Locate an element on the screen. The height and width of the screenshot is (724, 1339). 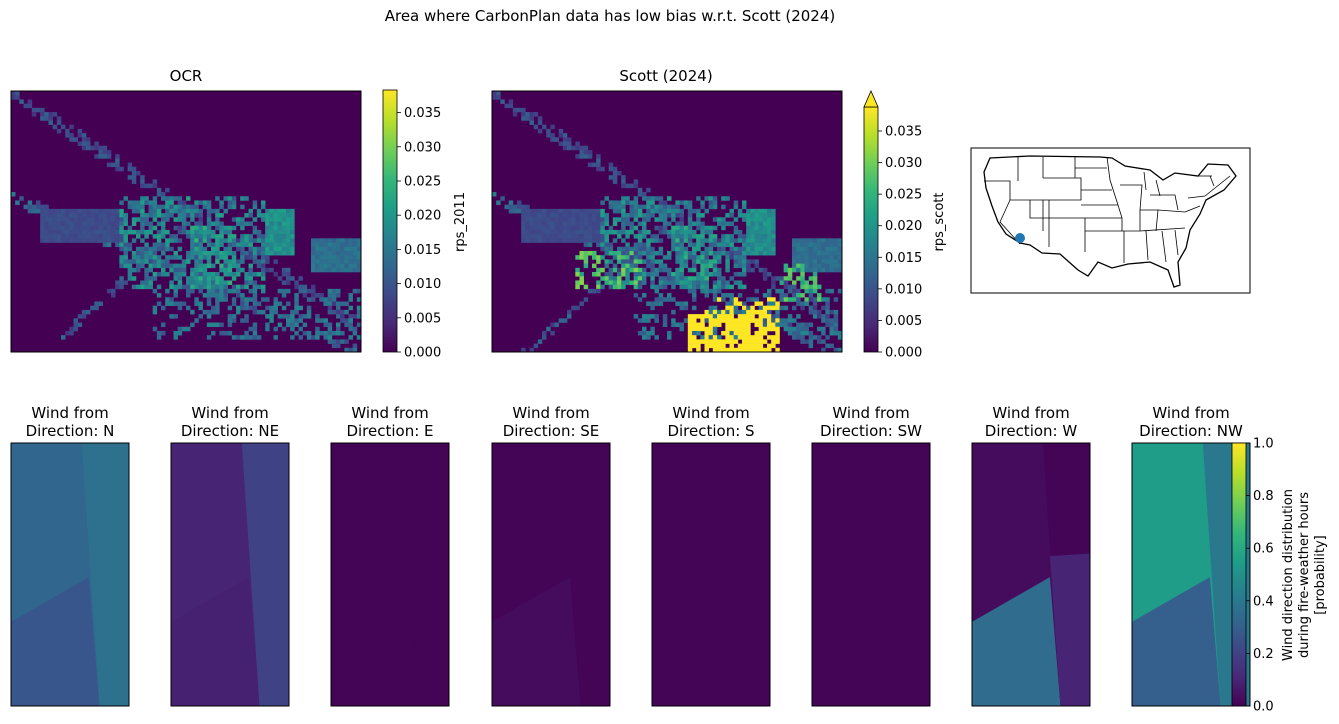
wind-panel-frame is located at coordinates (1031, 574).